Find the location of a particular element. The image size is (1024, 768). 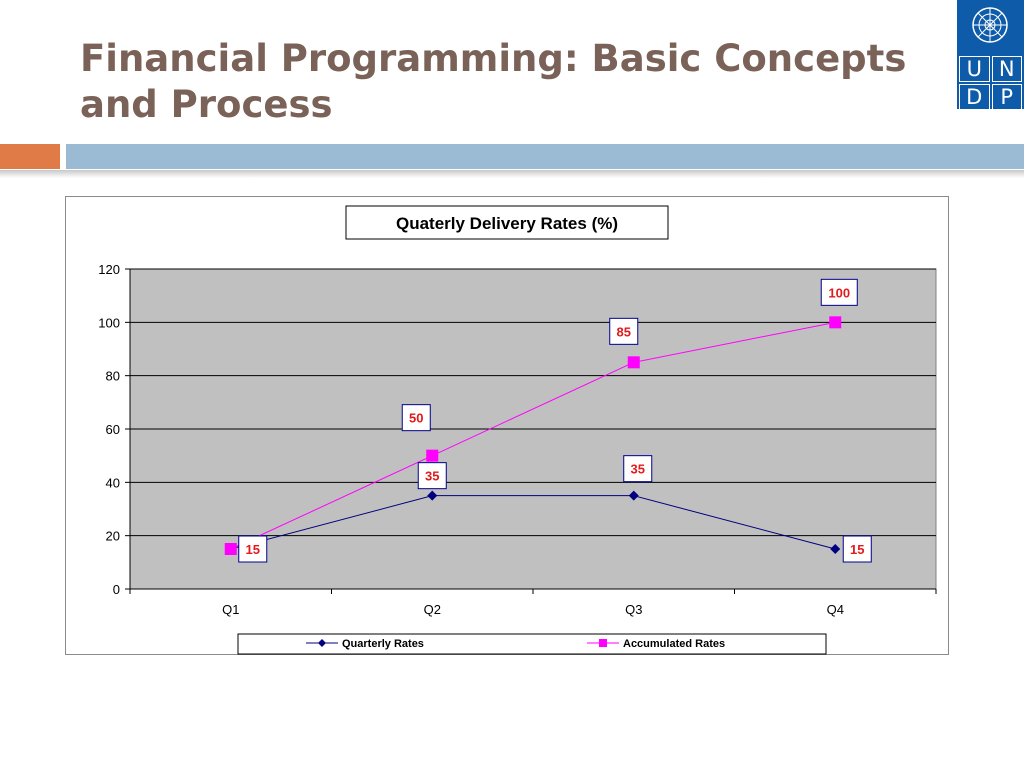

data-label-accumulated-rates-q4: 100 is located at coordinates (839, 292).